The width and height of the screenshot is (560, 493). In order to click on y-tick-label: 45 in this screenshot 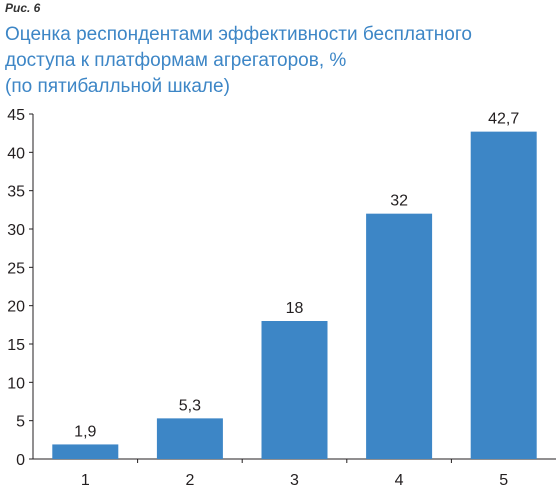, I will do `click(16, 115)`.